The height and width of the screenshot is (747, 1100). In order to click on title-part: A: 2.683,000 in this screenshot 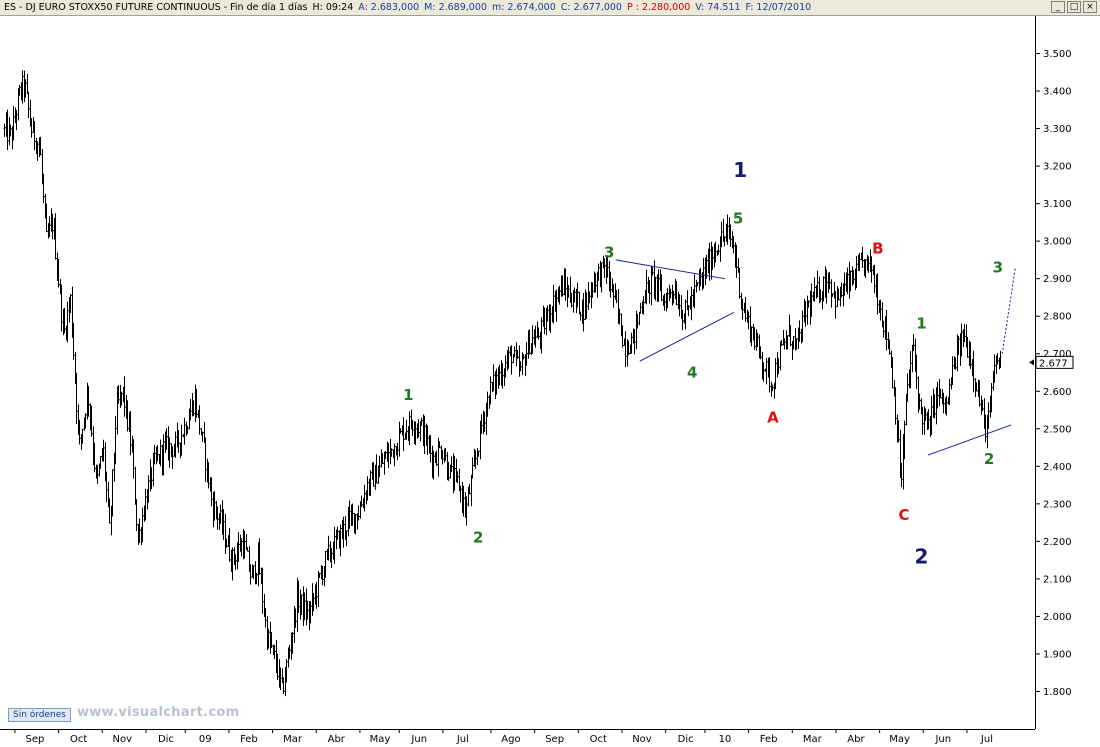, I will do `click(389, 7)`.